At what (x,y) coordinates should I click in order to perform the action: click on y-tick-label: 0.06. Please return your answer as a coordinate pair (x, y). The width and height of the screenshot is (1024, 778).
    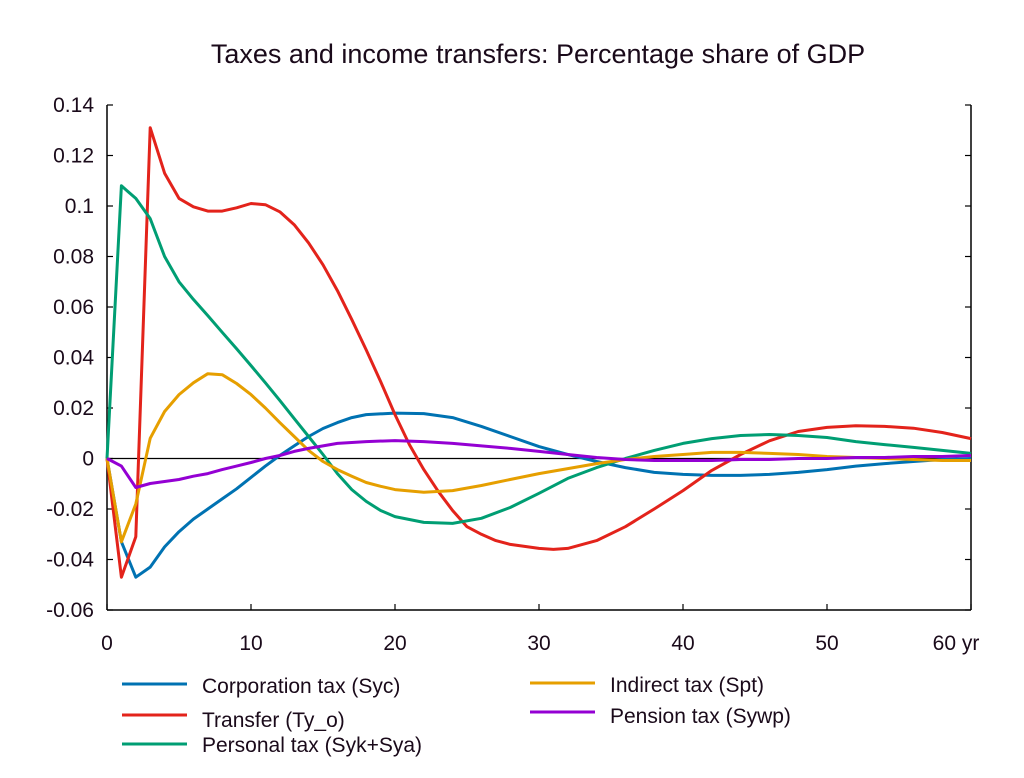
    Looking at the image, I should click on (73, 307).